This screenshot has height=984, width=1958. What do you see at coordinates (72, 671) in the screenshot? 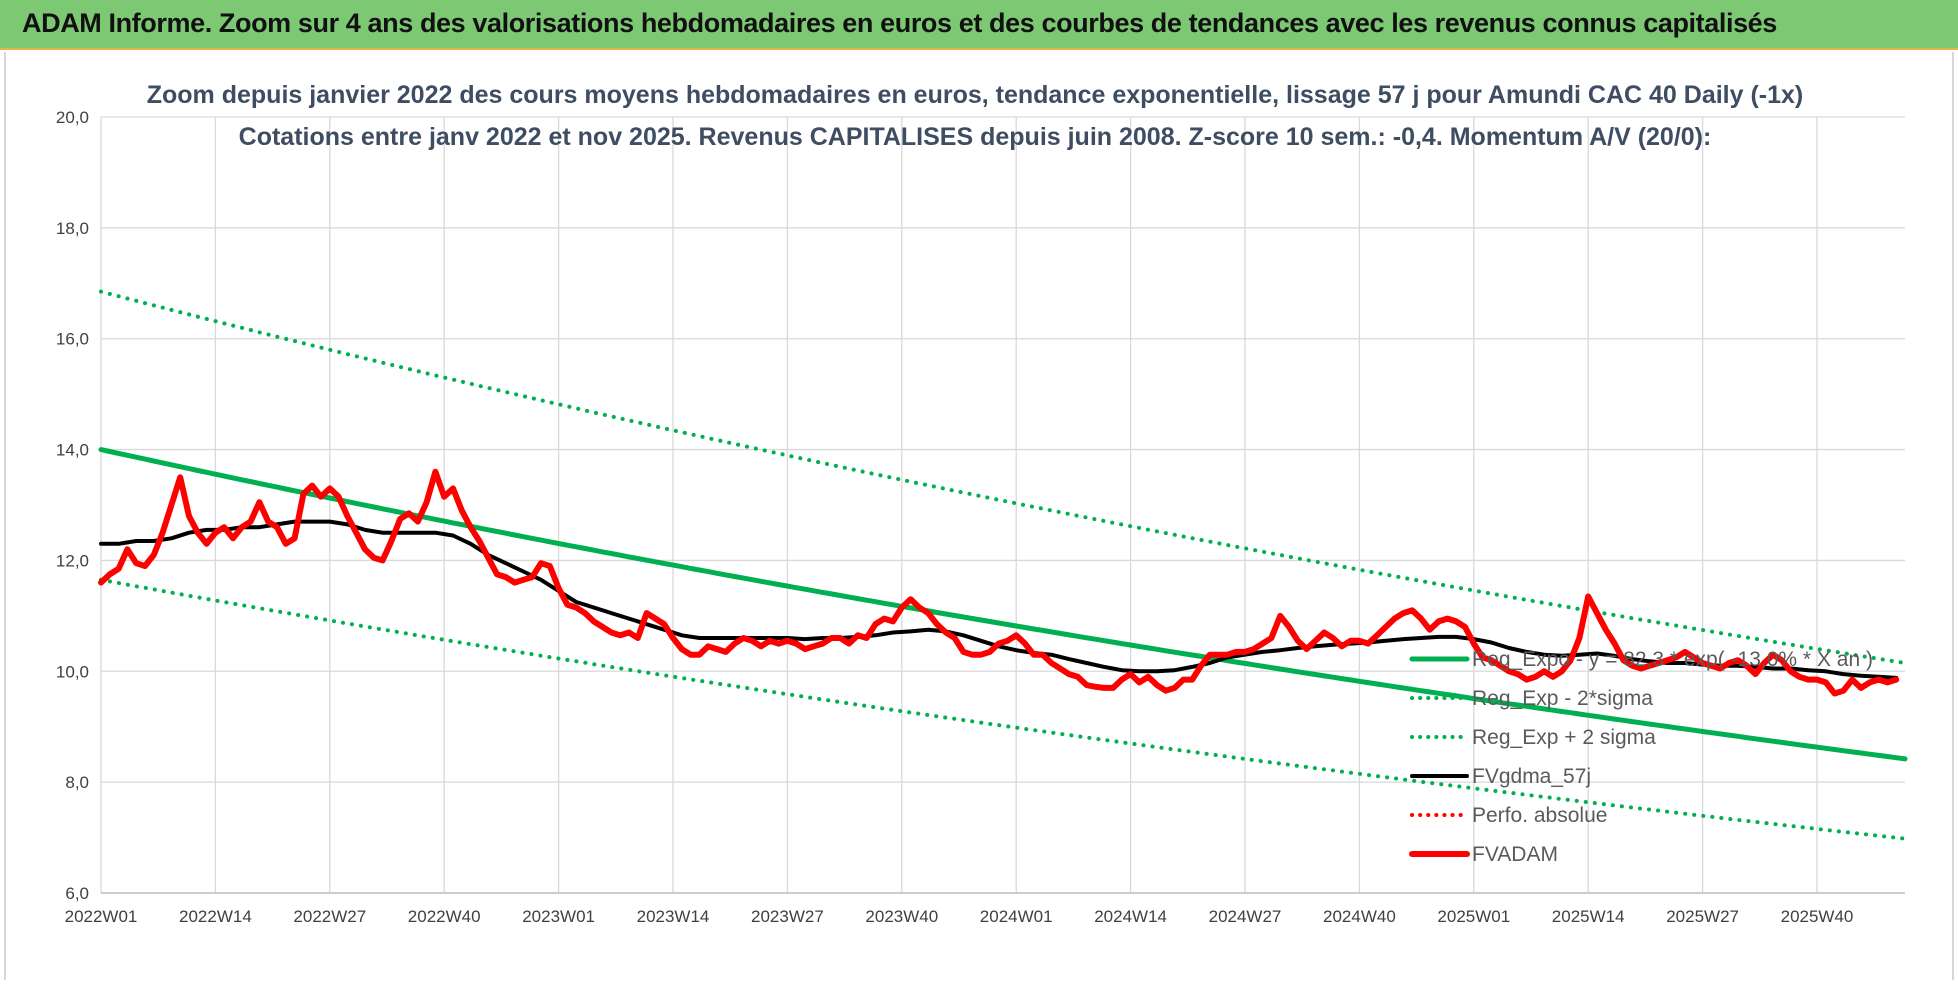
I see `y-tick-label: 10,0` at bounding box center [72, 671].